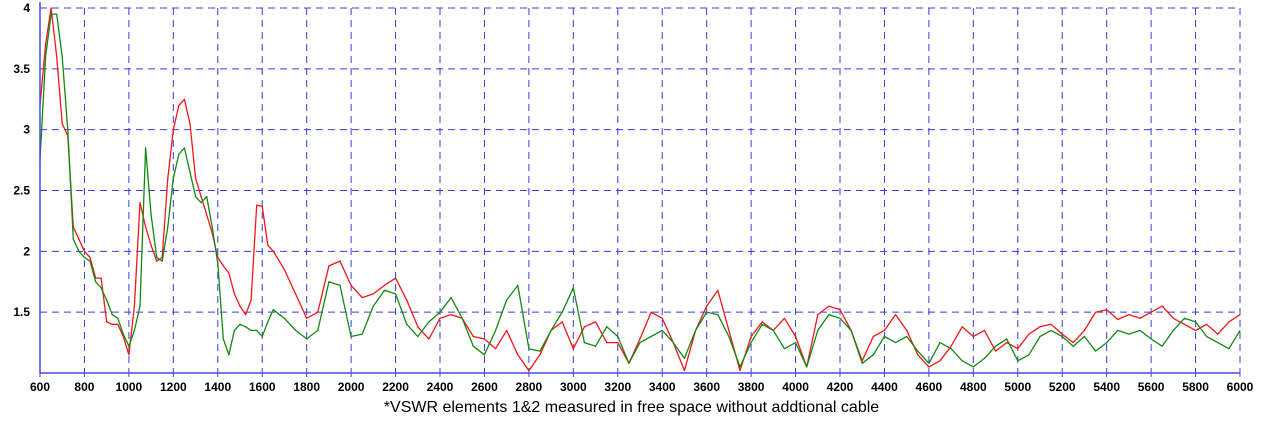 The image size is (1263, 422). I want to click on x-tick-label: 4200, so click(840, 387).